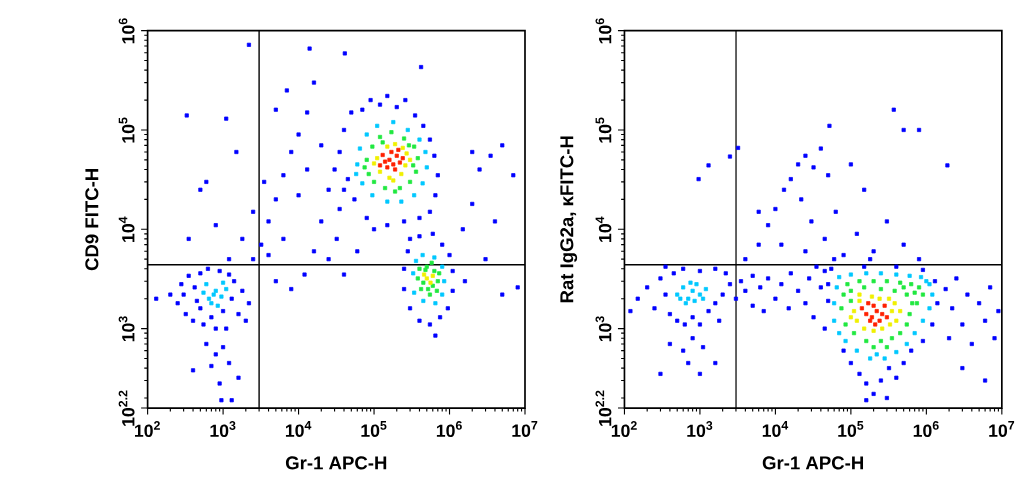  Describe the element at coordinates (569, 219) in the screenshot. I see `y-axis-title: Rat IgG2a, κFITC-H` at that location.